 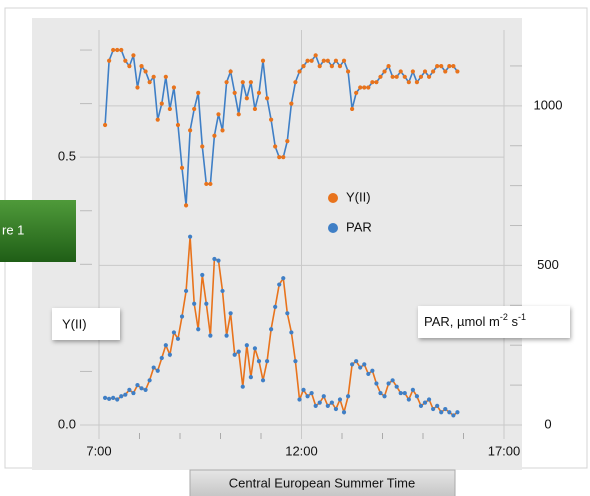 I want to click on xlabel-box, so click(x=322, y=482).